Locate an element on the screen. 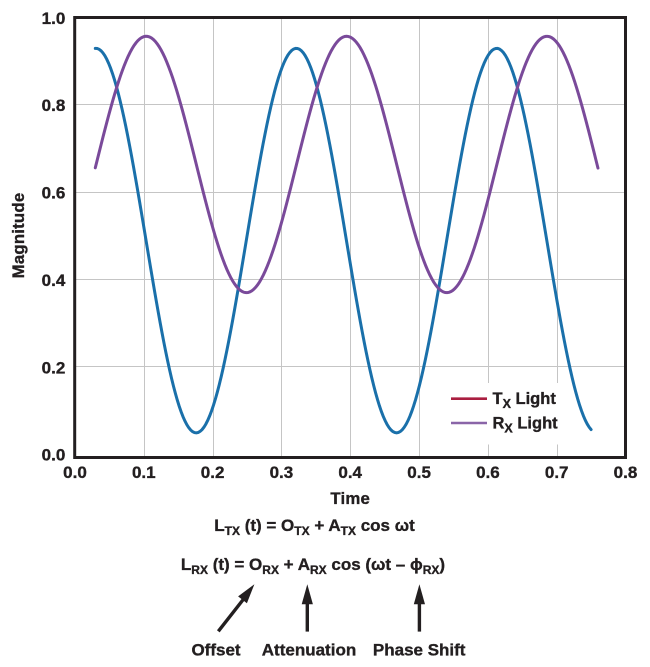 Image resolution: width=650 pixels, height=667 pixels. svg-text: 1.0 is located at coordinates (54, 18).